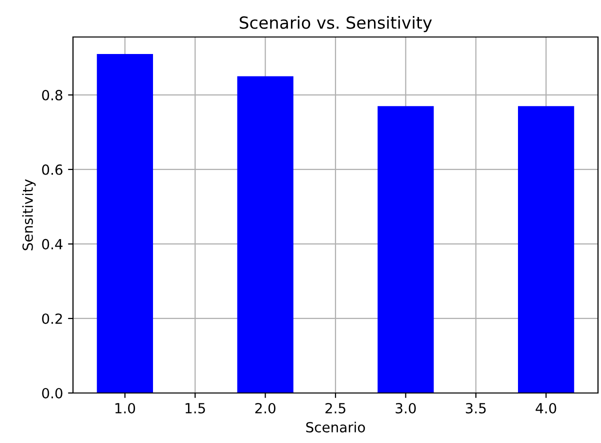  What do you see at coordinates (125, 408) in the screenshot?
I see `x-tick-label: 1.0` at bounding box center [125, 408].